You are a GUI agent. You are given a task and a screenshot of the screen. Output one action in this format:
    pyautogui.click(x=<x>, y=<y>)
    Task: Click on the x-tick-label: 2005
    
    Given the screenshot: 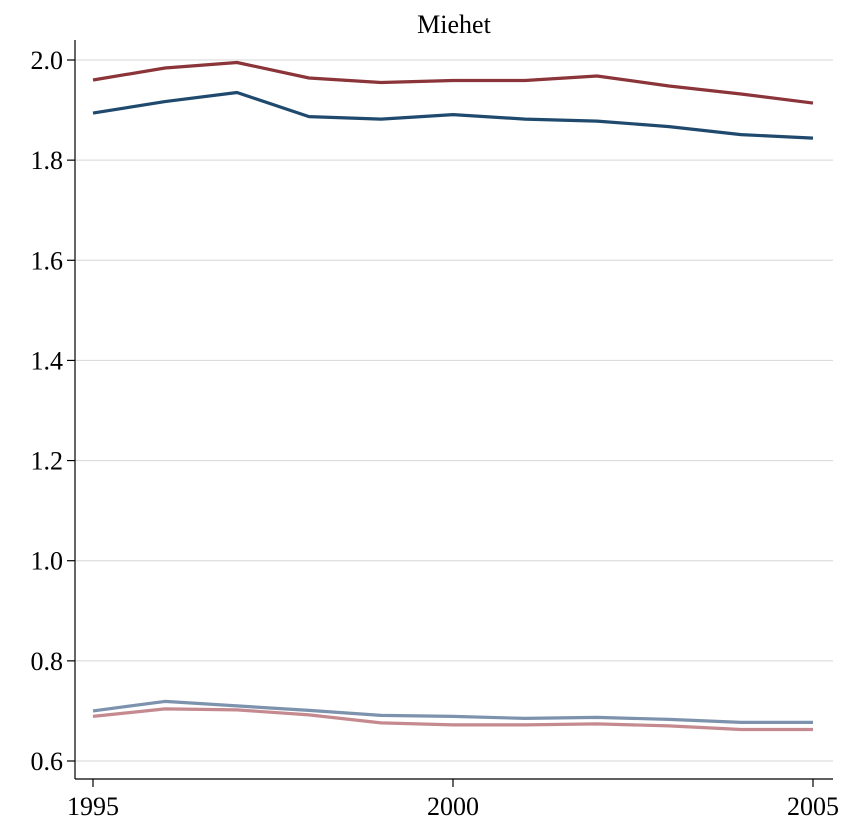 What is the action you would take?
    pyautogui.click(x=813, y=806)
    